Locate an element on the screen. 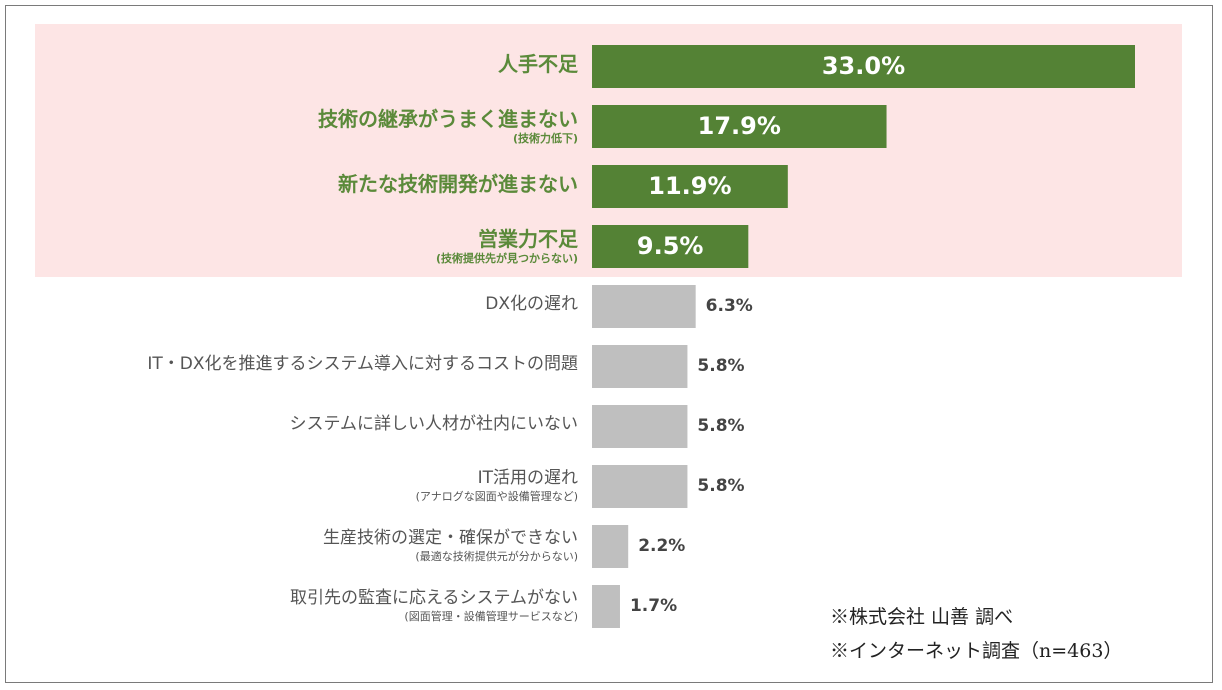  category-main-4: DX化の遅れ is located at coordinates (531, 304).